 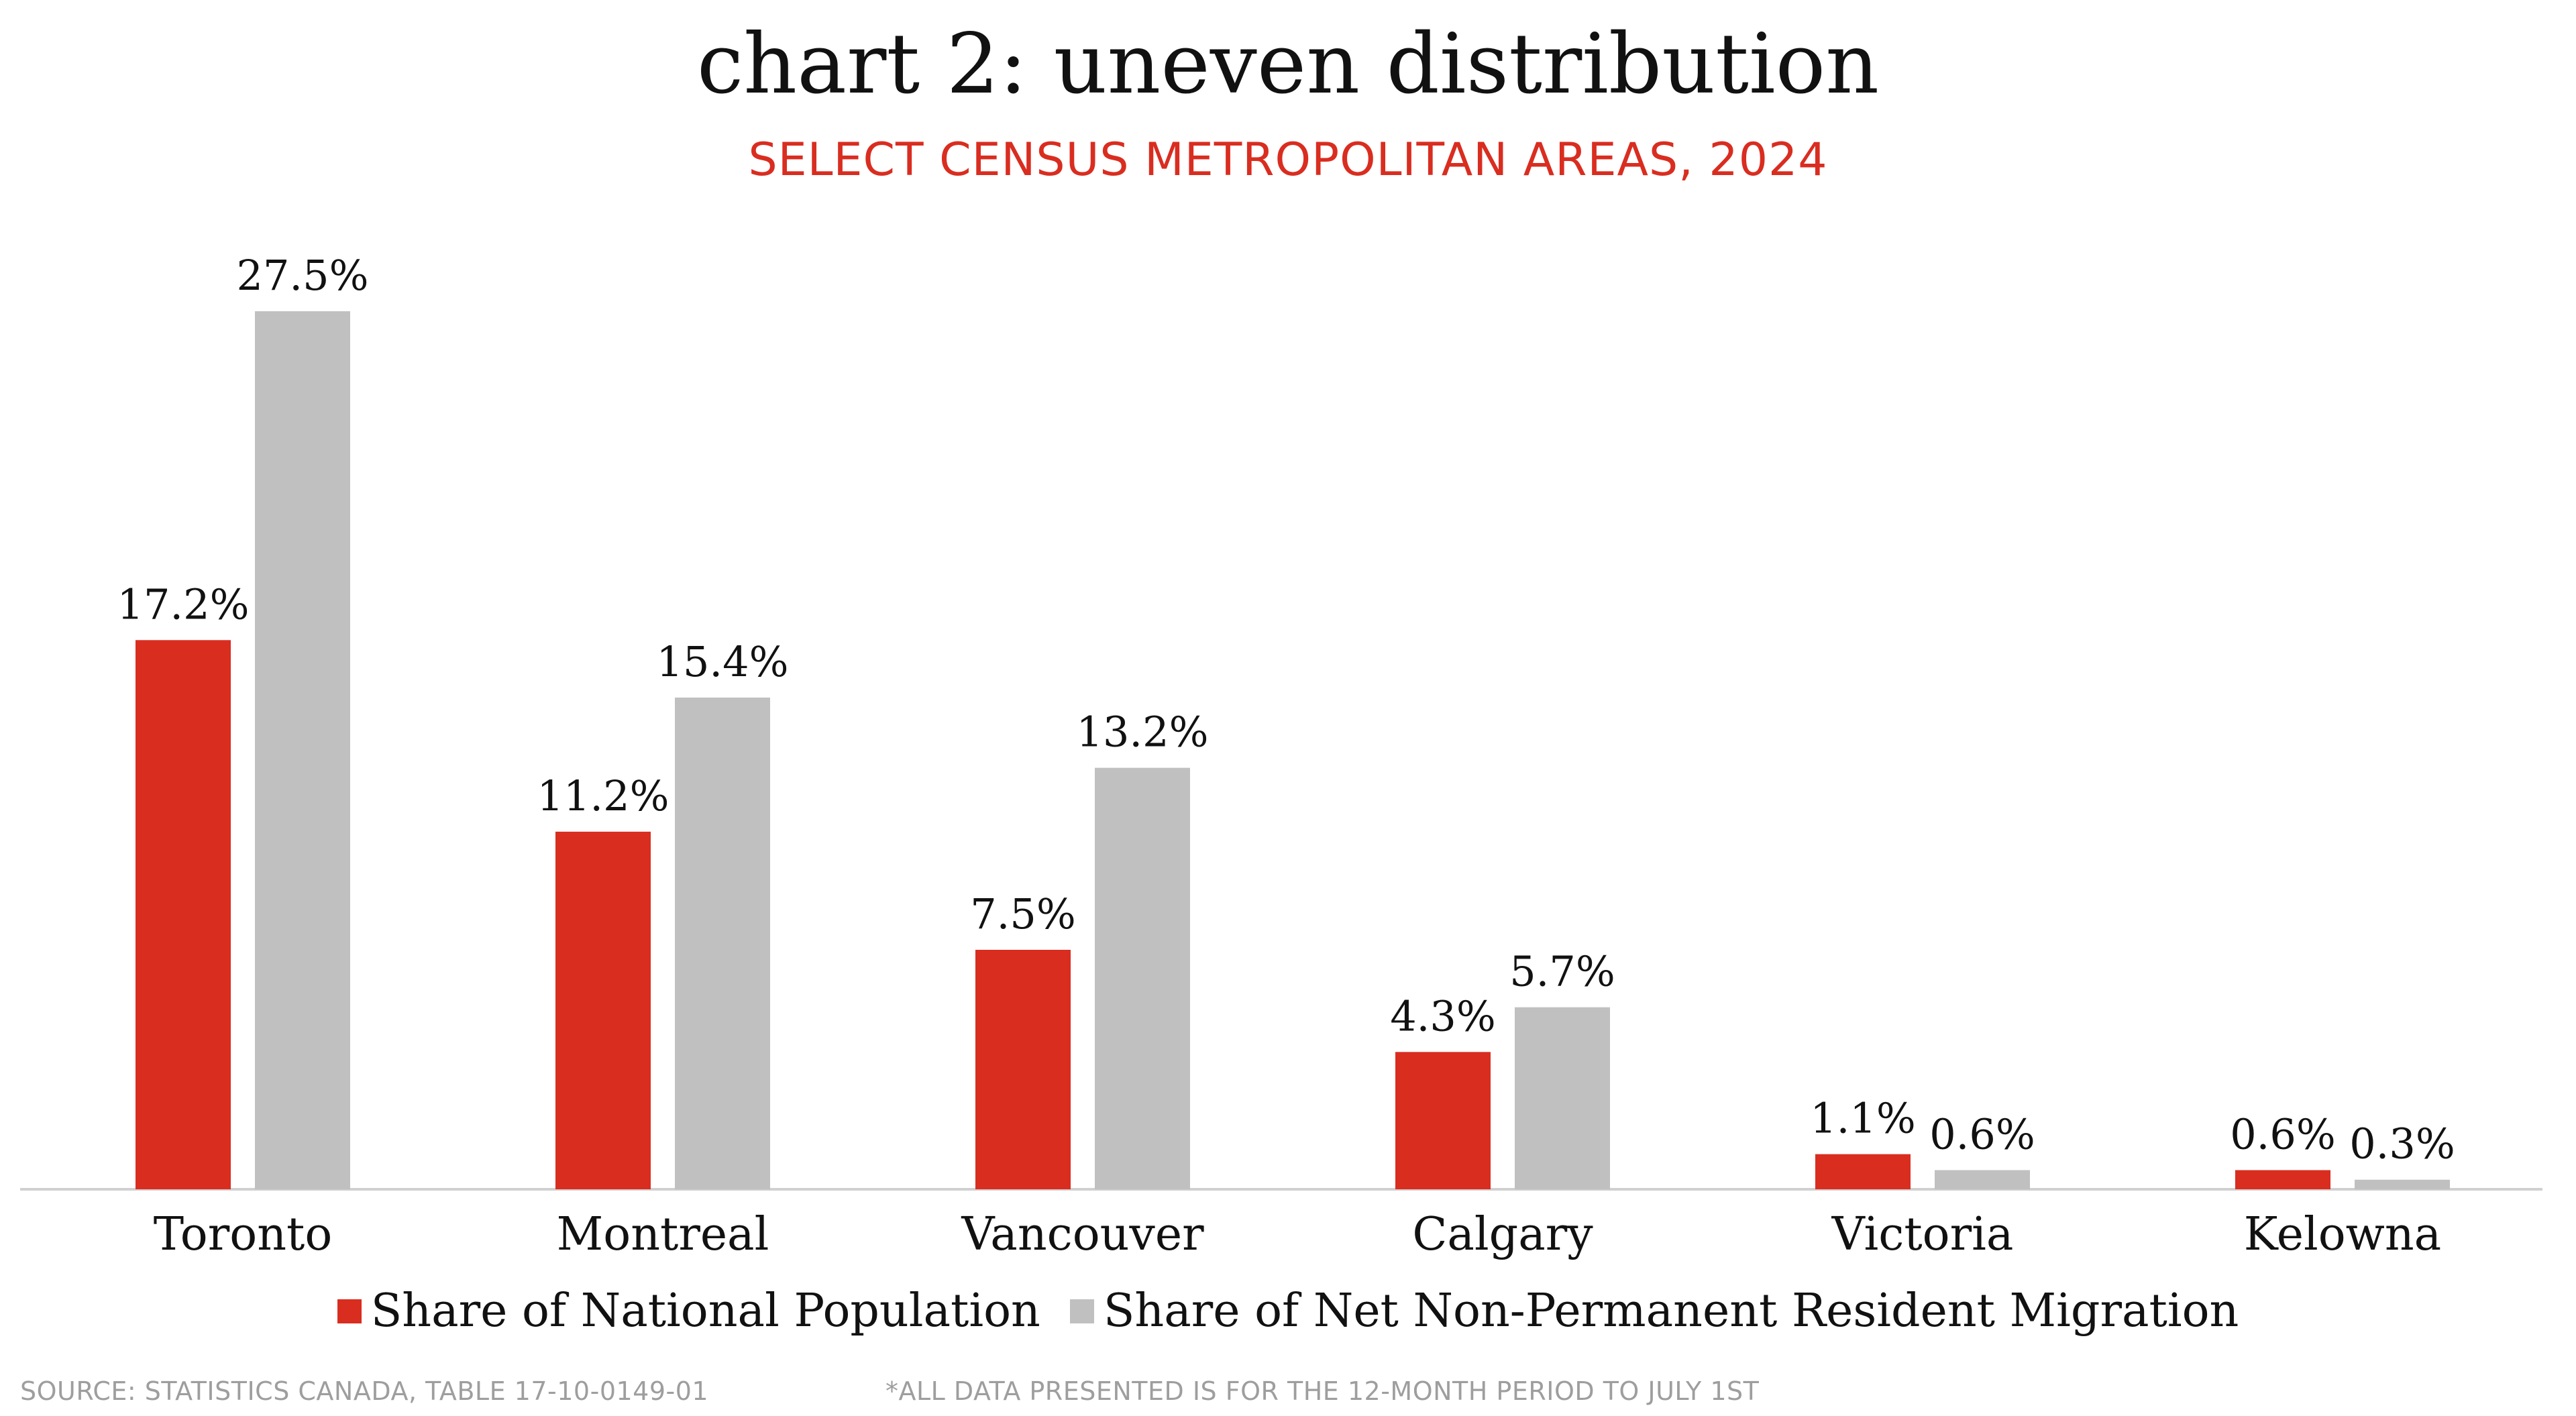 What do you see at coordinates (1288, 160) in the screenshot?
I see `chart-subtitle: SELECT CENSUS METROPOLITAN AREAS, 2024` at bounding box center [1288, 160].